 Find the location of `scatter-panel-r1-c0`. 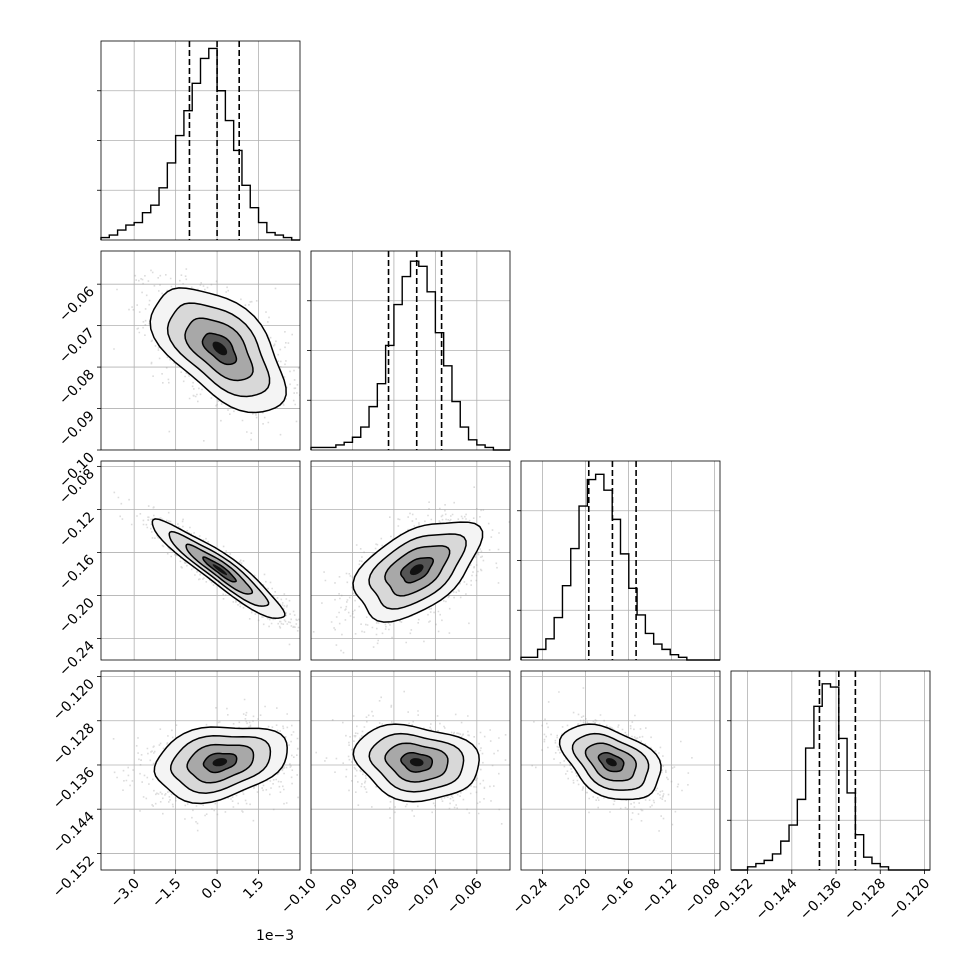

scatter-panel-r1-c0 is located at coordinates (200, 350).